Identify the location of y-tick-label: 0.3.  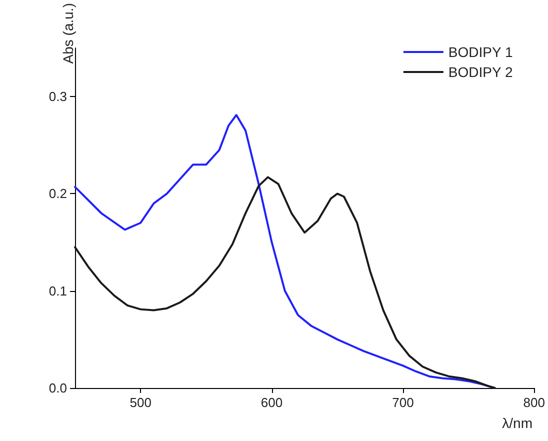
(57, 96).